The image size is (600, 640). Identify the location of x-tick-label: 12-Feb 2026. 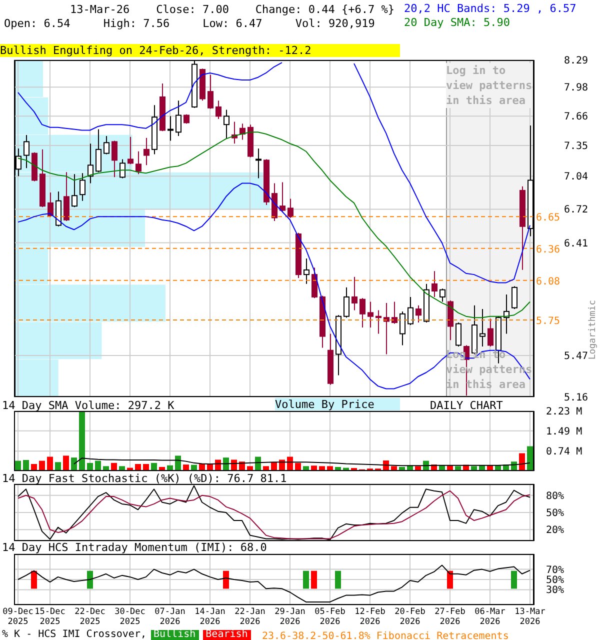
(370, 617).